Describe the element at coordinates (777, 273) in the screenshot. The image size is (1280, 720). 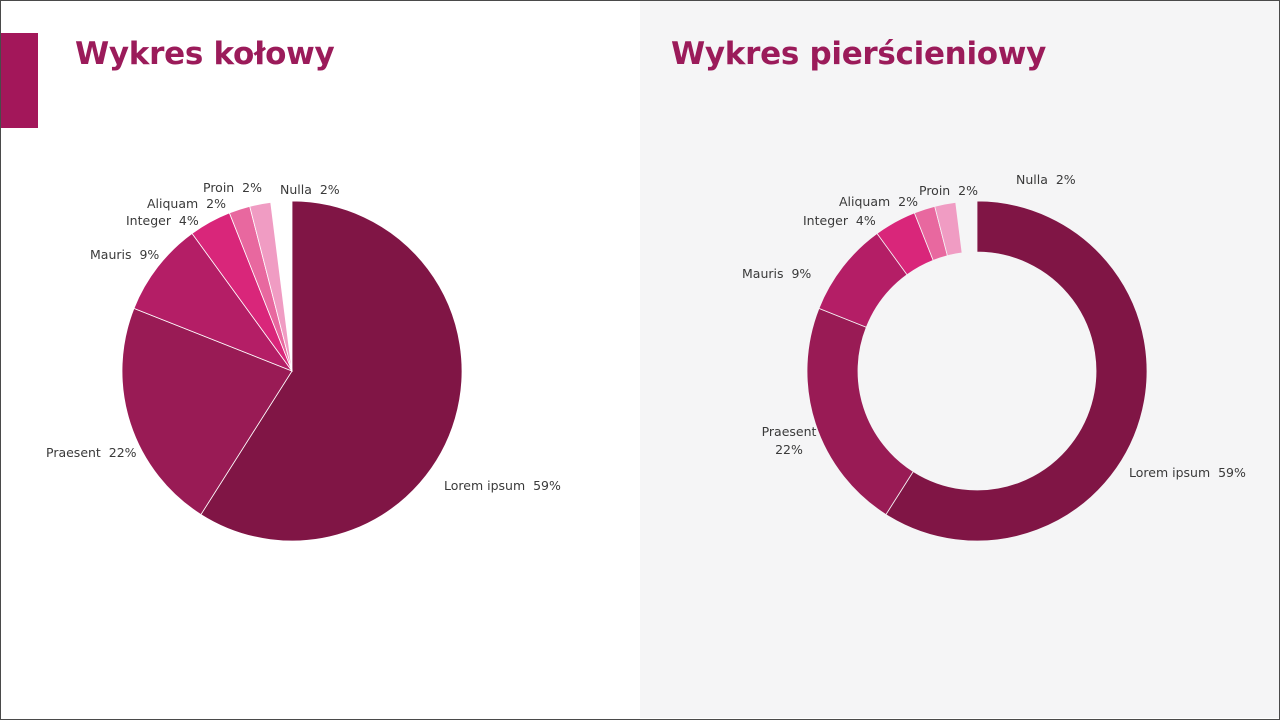
I see `donut-label-mauris: Mauris 9%` at that location.